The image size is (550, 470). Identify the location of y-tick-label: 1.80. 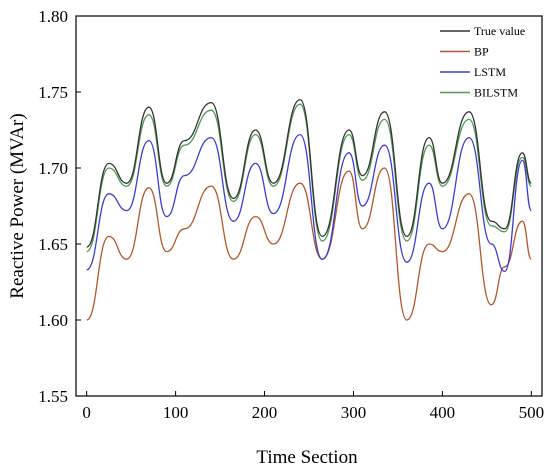
(53, 16).